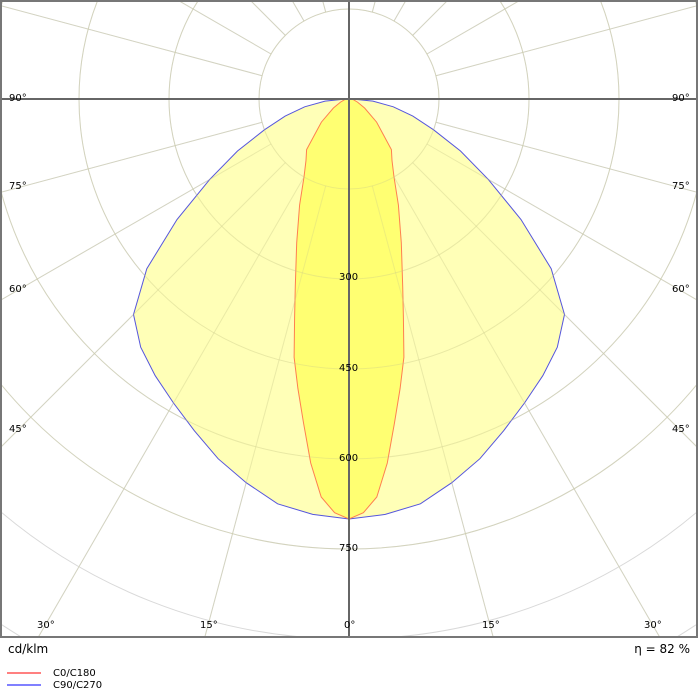 This screenshot has width=700, height=700. I want to click on legend-swatch-blue, so click(24, 685).